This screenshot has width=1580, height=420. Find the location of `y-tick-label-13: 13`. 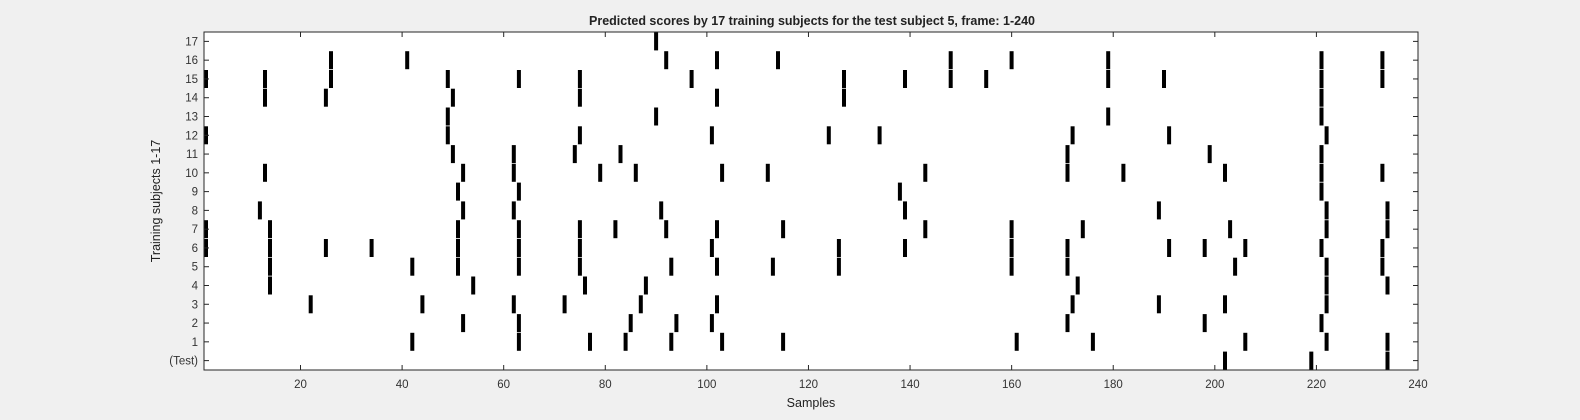

y-tick-label-13: 13 is located at coordinates (191, 118).